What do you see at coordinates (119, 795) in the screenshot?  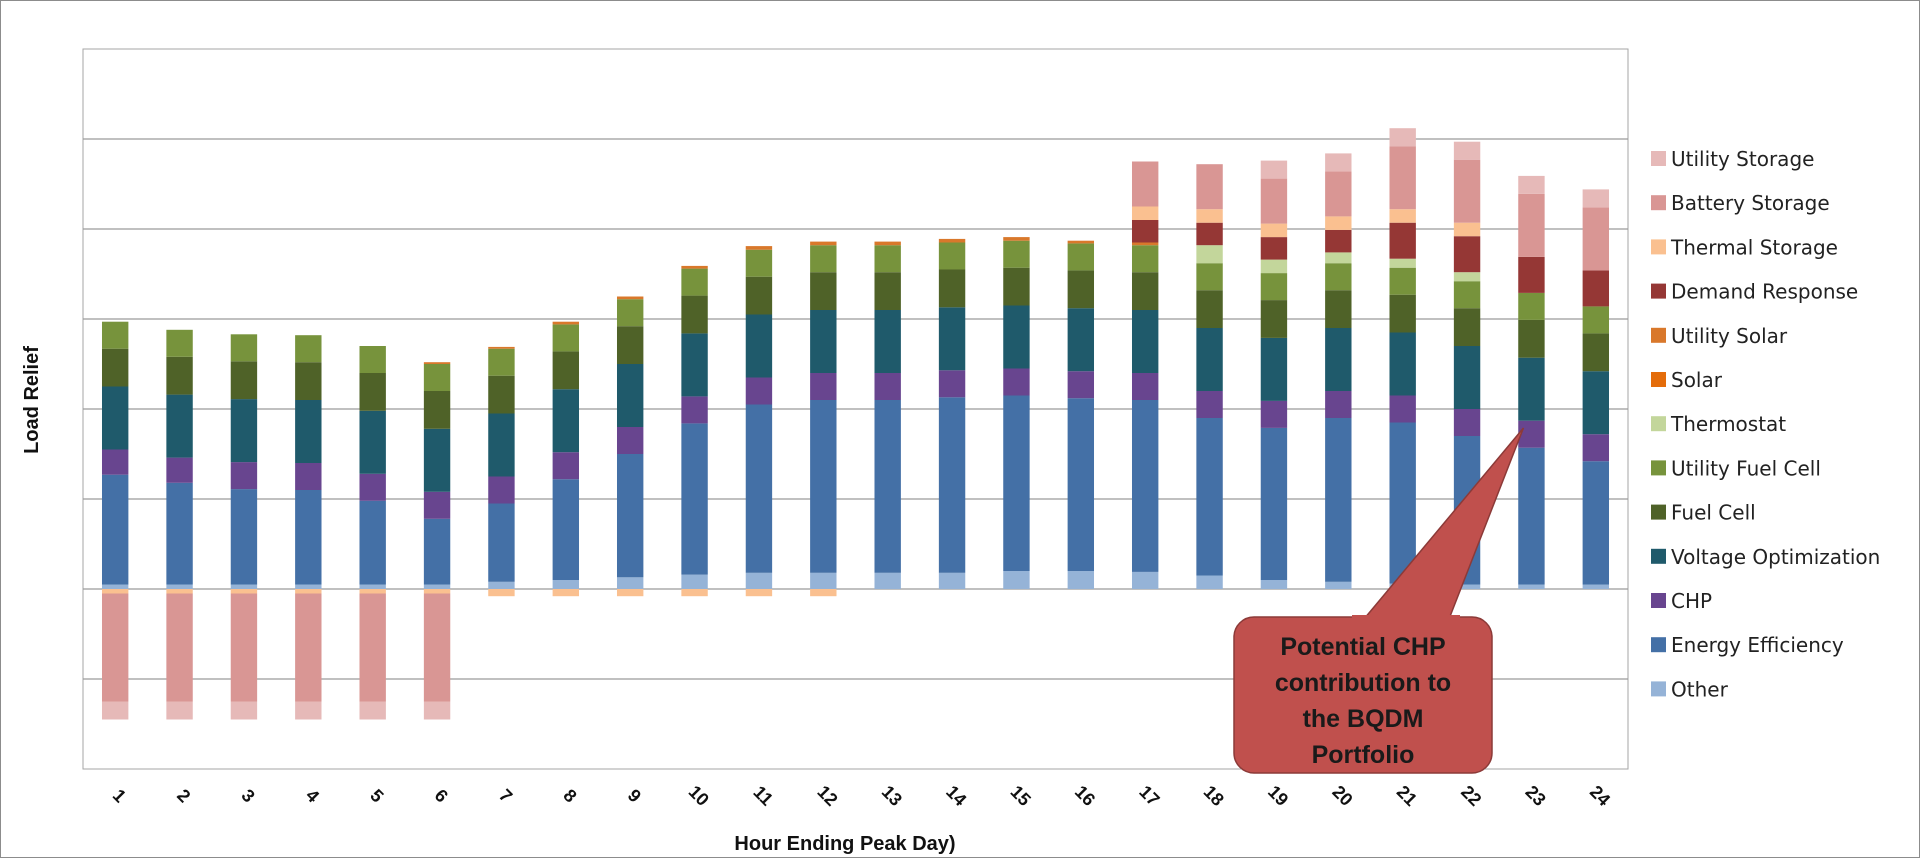 I see `x-tick-label: 1` at bounding box center [119, 795].